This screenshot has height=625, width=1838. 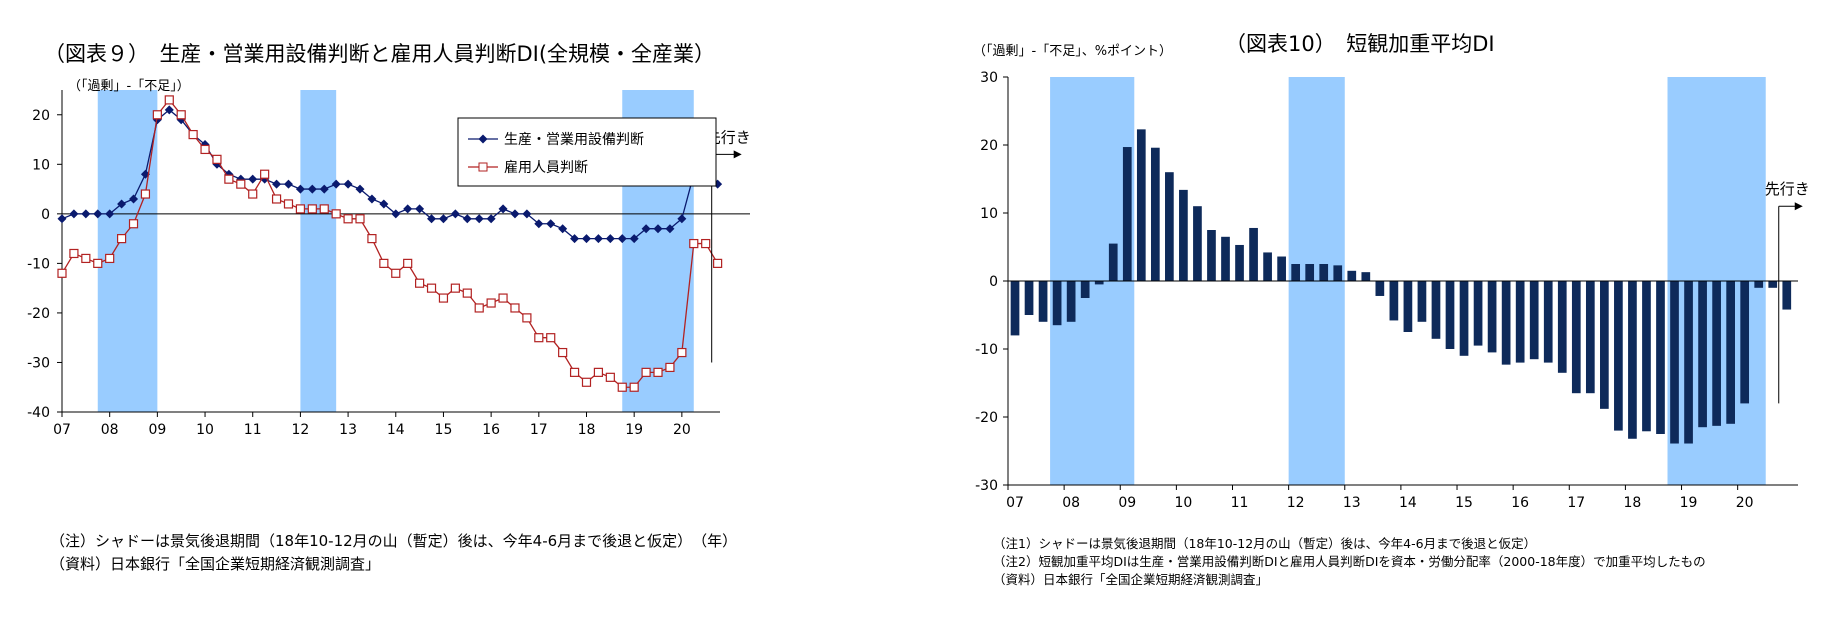 I want to click on left-chart-source: （資料）日本銀行「全国企業短期経済観測調査」, so click(x=215, y=564).